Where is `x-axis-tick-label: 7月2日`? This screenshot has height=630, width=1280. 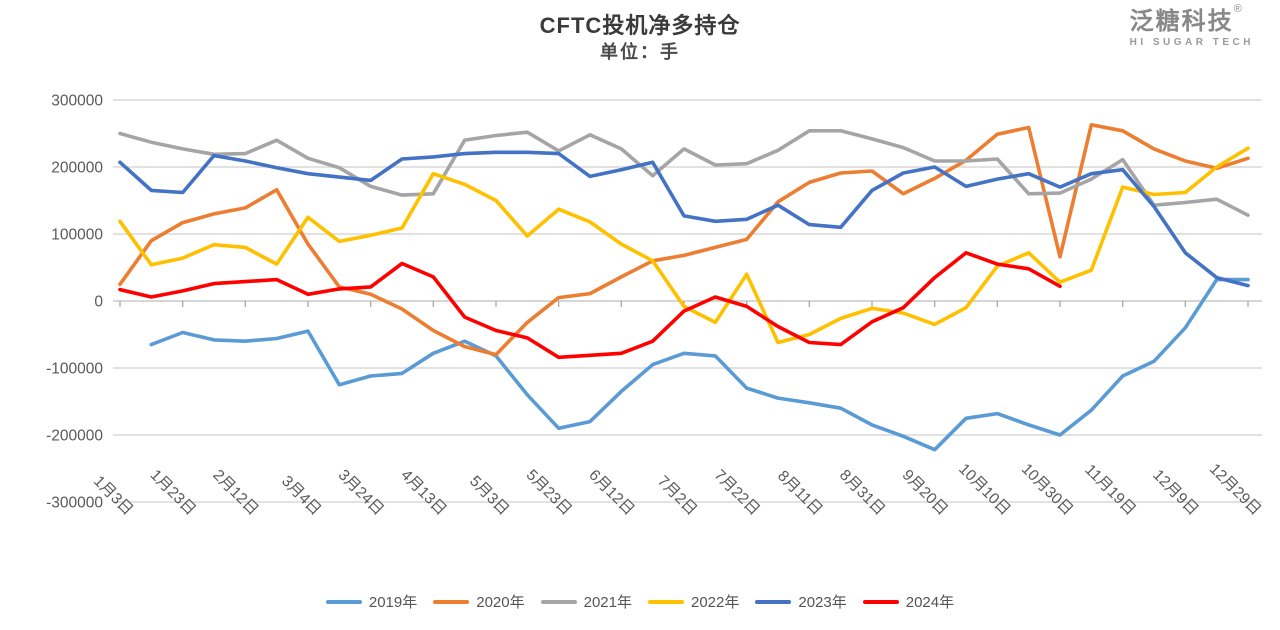 x-axis-tick-label: 7月2日 is located at coordinates (677, 496).